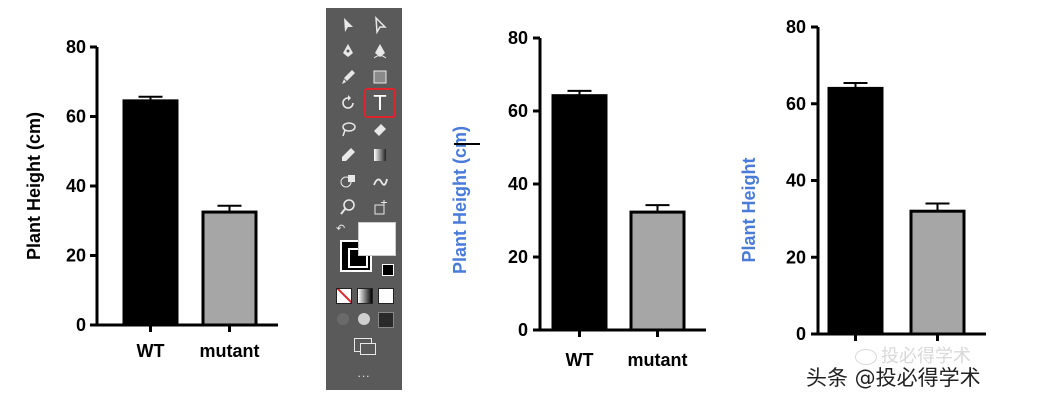 The width and height of the screenshot is (1044, 401). Describe the element at coordinates (380, 129) in the screenshot. I see `eraser-tool-icon` at that location.